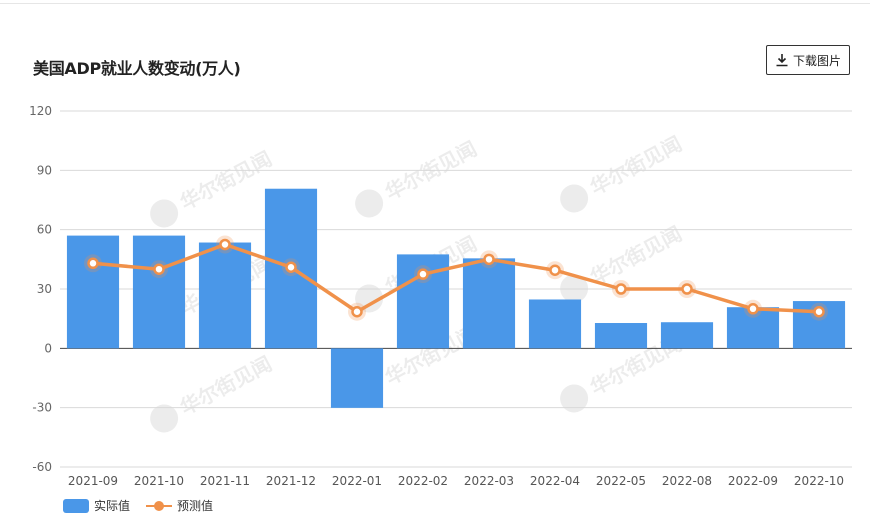  What do you see at coordinates (291, 481) in the screenshot?
I see `x-tick-label: 2021-12` at bounding box center [291, 481].